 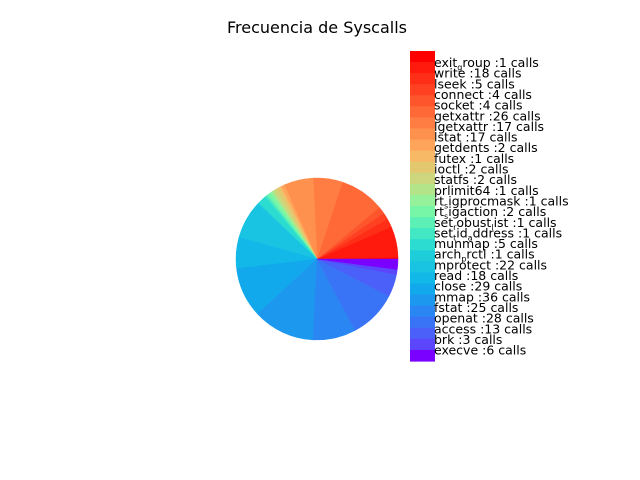 What do you see at coordinates (486, 190) in the screenshot?
I see `legend-label-prlimit64: prlimit64 :1 calls` at bounding box center [486, 190].